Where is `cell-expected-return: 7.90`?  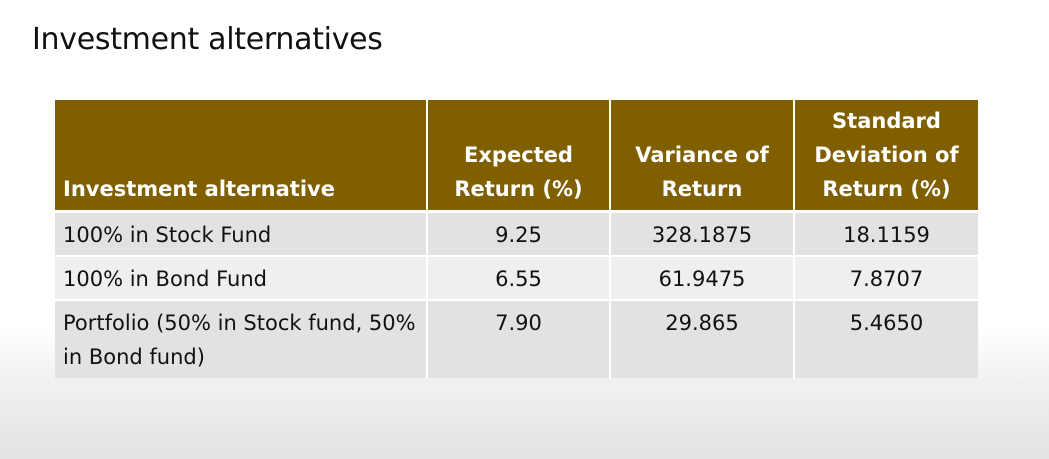 cell-expected-return: 7.90 is located at coordinates (518, 338).